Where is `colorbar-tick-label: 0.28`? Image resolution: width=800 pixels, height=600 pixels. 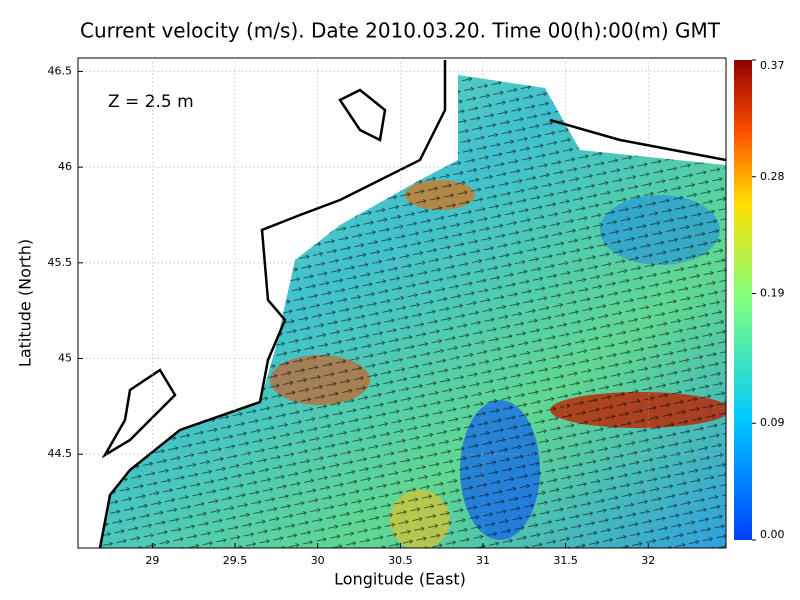
colorbar-tick-label: 0.28 is located at coordinates (772, 176).